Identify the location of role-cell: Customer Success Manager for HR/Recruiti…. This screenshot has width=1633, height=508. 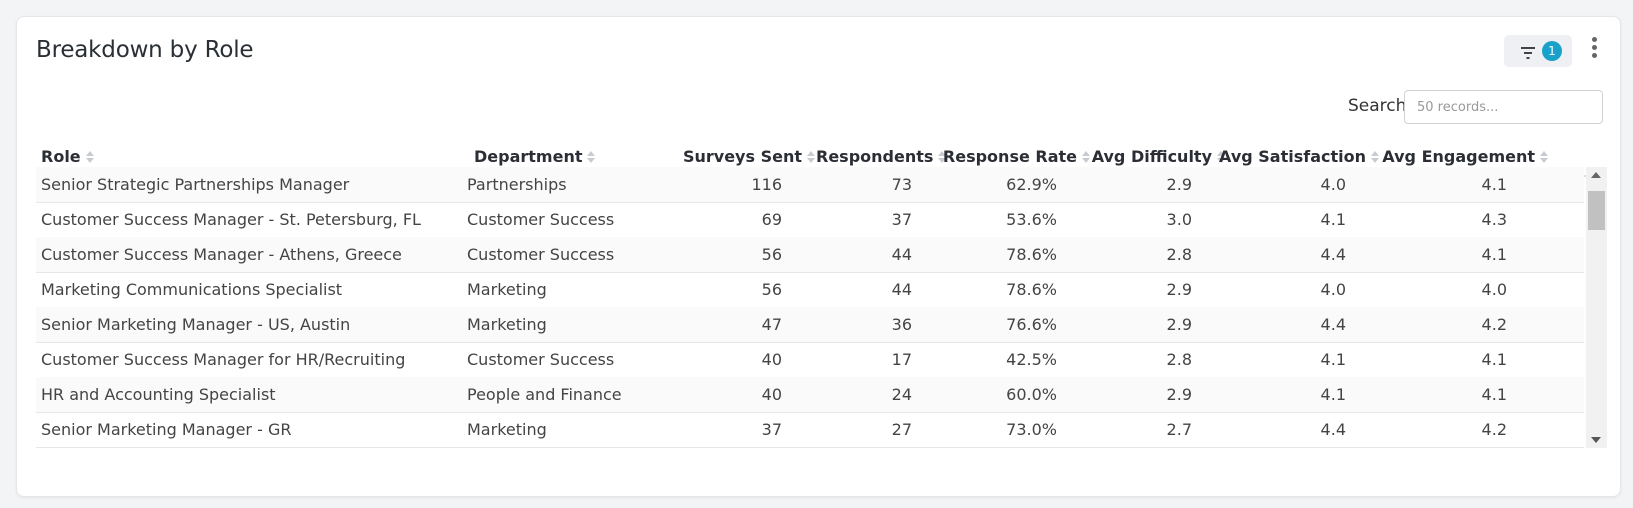
(223, 359).